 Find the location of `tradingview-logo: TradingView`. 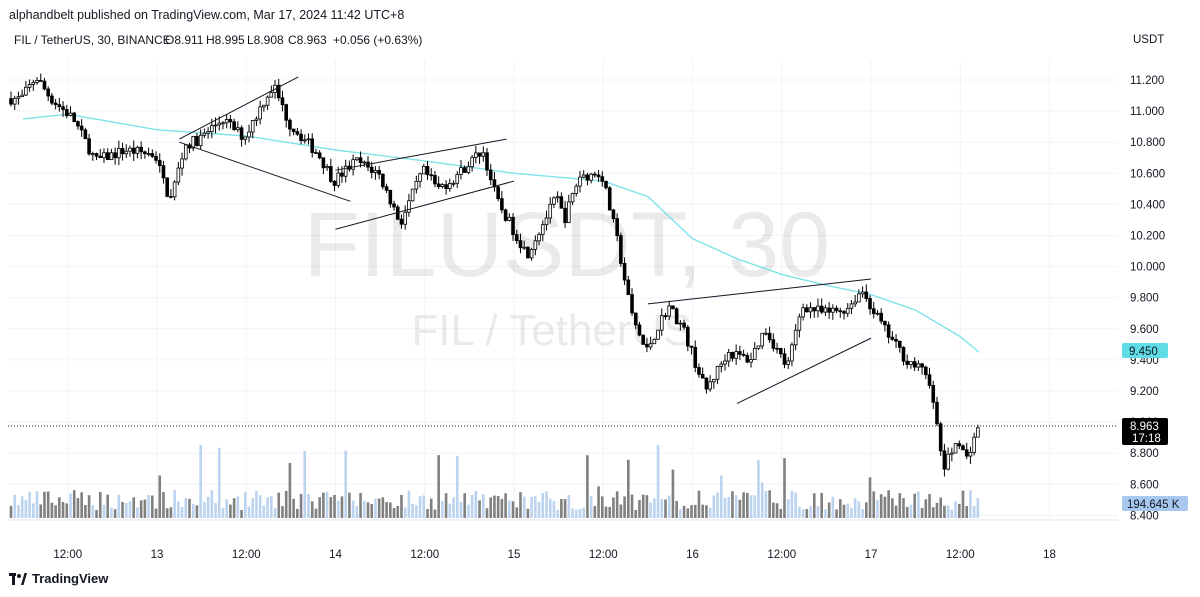

tradingview-logo: TradingView is located at coordinates (58, 578).